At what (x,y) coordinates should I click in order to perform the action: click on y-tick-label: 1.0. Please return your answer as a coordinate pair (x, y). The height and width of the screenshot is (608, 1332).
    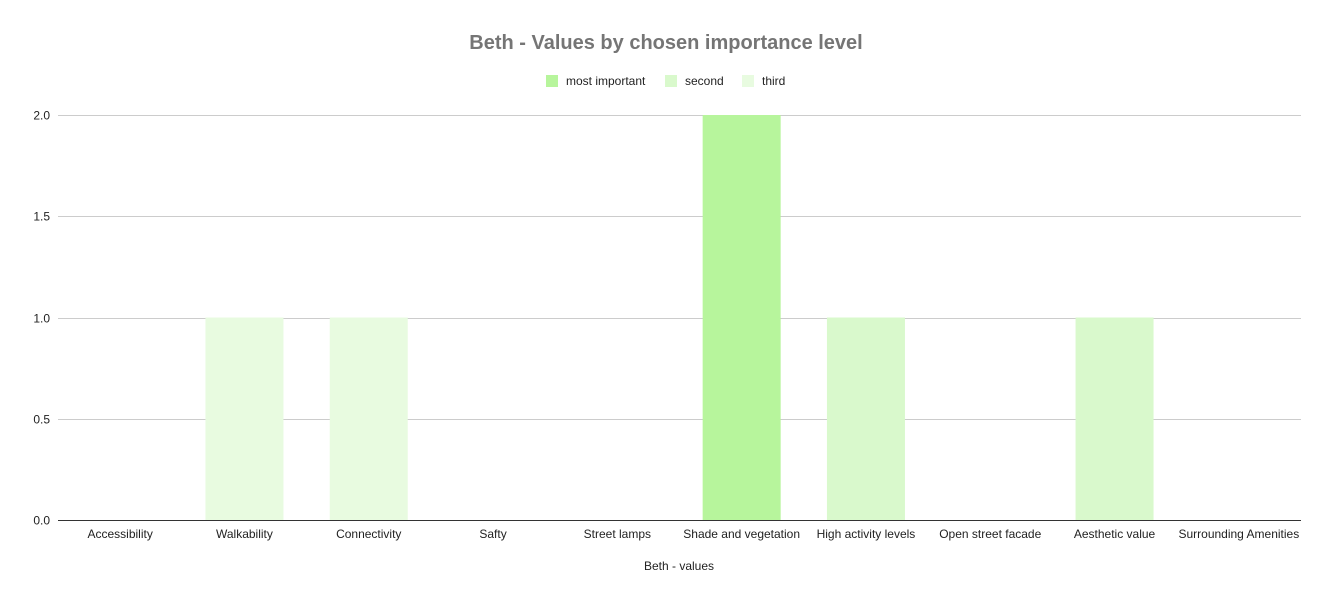
    Looking at the image, I should click on (41, 319).